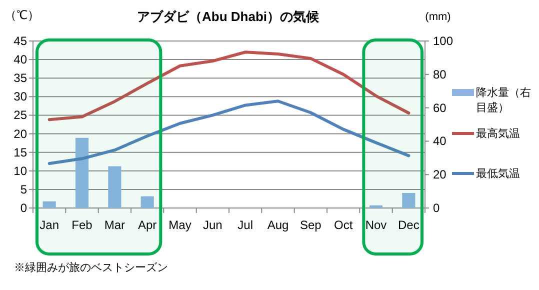  Describe the element at coordinates (24, 189) in the screenshot. I see `y-tick-label: 5` at that location.